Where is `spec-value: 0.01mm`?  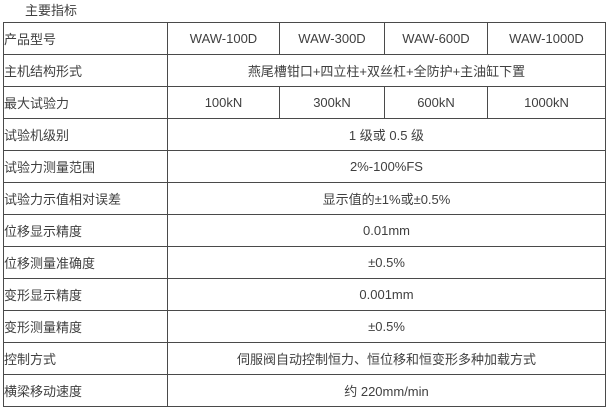 spec-value: 0.01mm is located at coordinates (386, 230).